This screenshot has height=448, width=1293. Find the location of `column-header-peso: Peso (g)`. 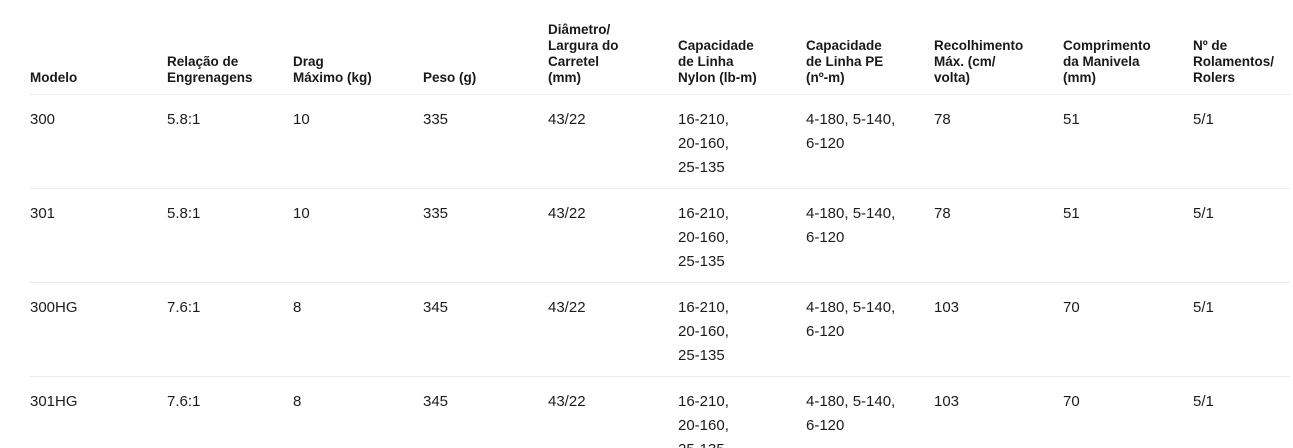

column-header-peso: Peso (g) is located at coordinates (485, 47).